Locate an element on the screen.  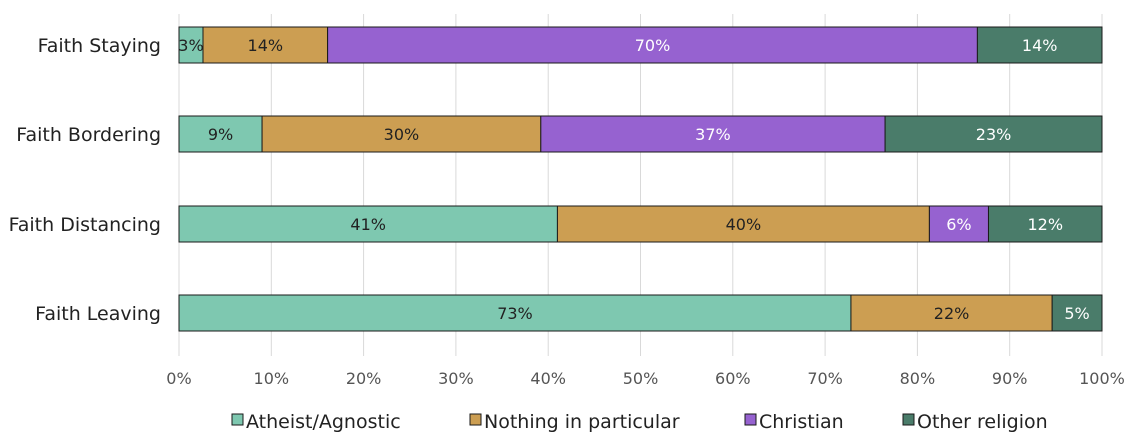
category-label: Faith Leaving is located at coordinates (98, 314).